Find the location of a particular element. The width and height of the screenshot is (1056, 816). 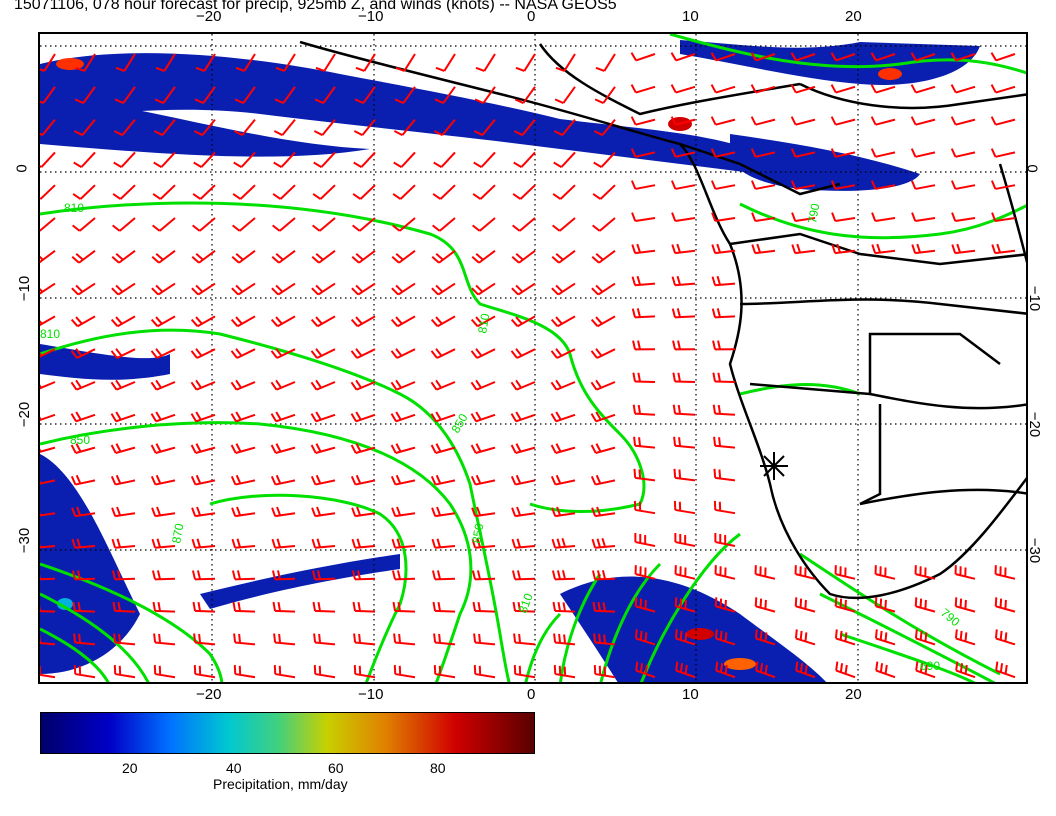

colorbar-label: Precipitation, mm/day is located at coordinates (280, 784).